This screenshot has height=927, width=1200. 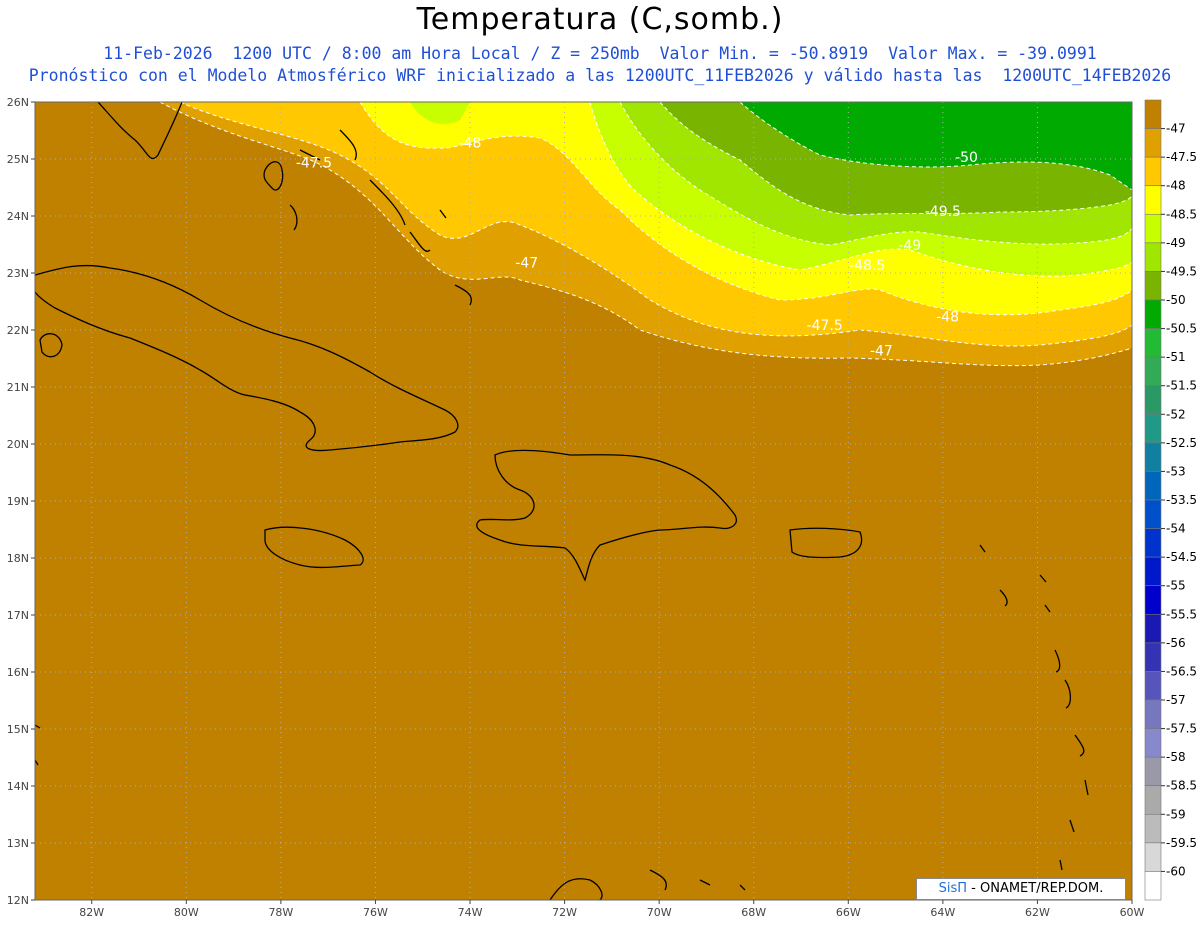 I want to click on lon-tick-label: 64W, so click(x=942, y=912).